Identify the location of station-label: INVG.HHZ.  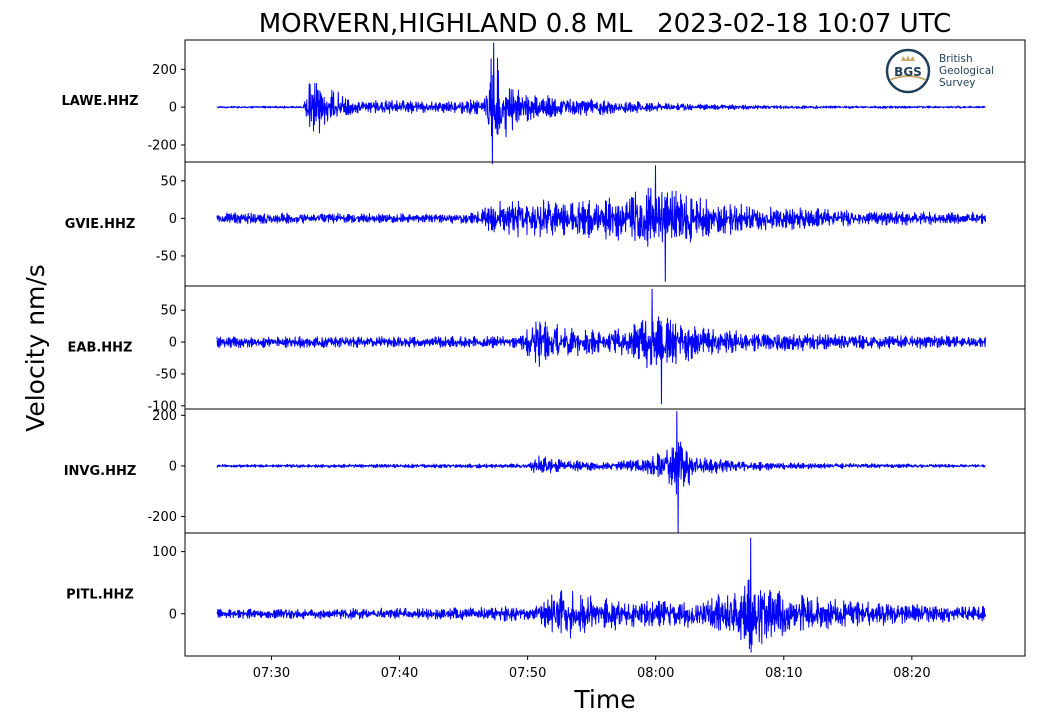
(100, 471).